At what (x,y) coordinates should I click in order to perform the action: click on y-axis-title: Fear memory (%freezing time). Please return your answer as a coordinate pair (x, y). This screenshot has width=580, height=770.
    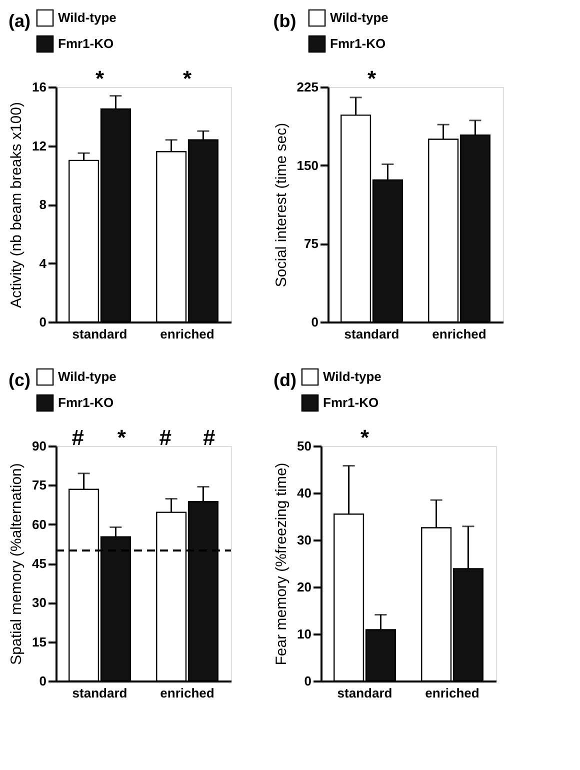
    Looking at the image, I should click on (281, 564).